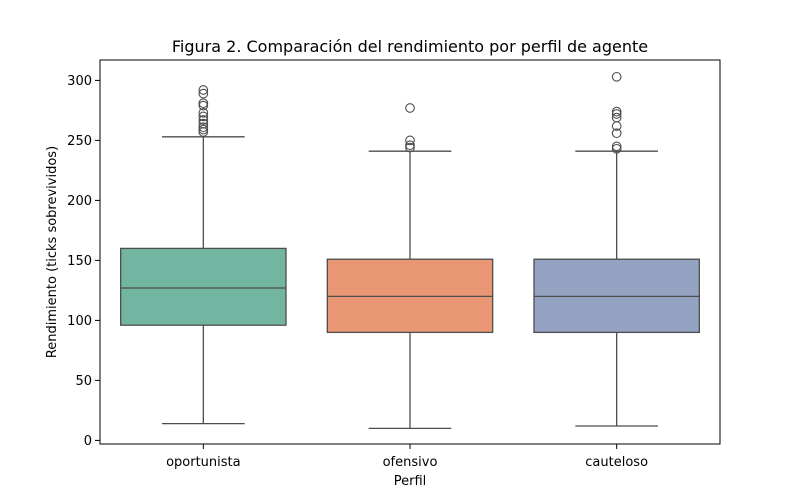  Describe the element at coordinates (203, 462) in the screenshot. I see `x-tick-label-oportunista: oportunista` at that location.